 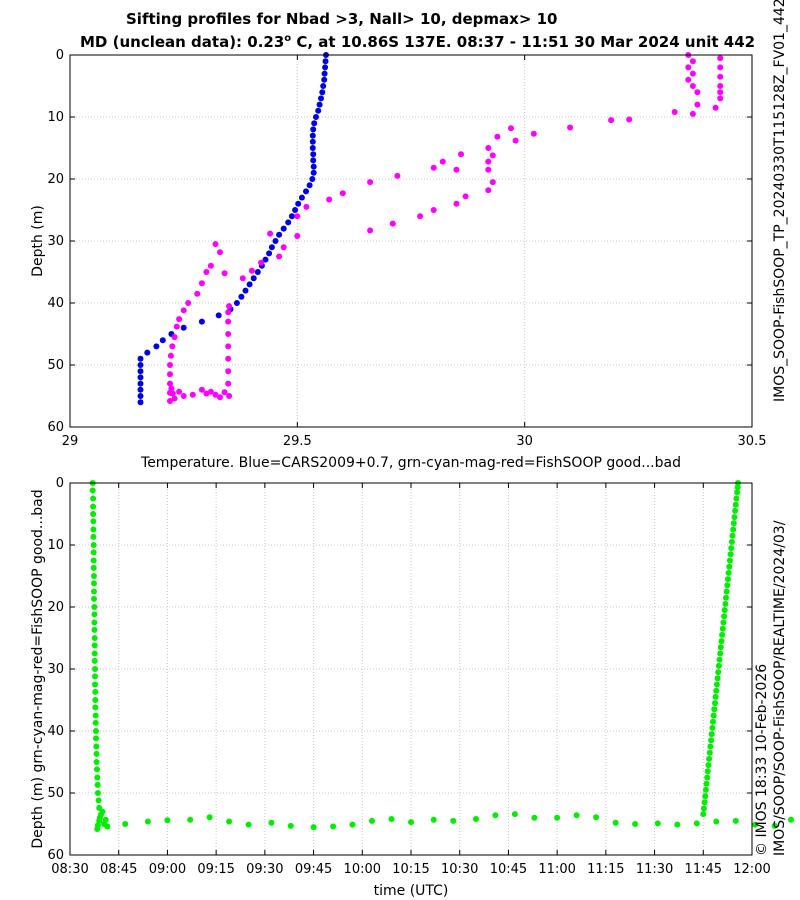 What do you see at coordinates (215, 869) in the screenshot?
I see `depth-time-x-tick-label: 09:15` at bounding box center [215, 869].